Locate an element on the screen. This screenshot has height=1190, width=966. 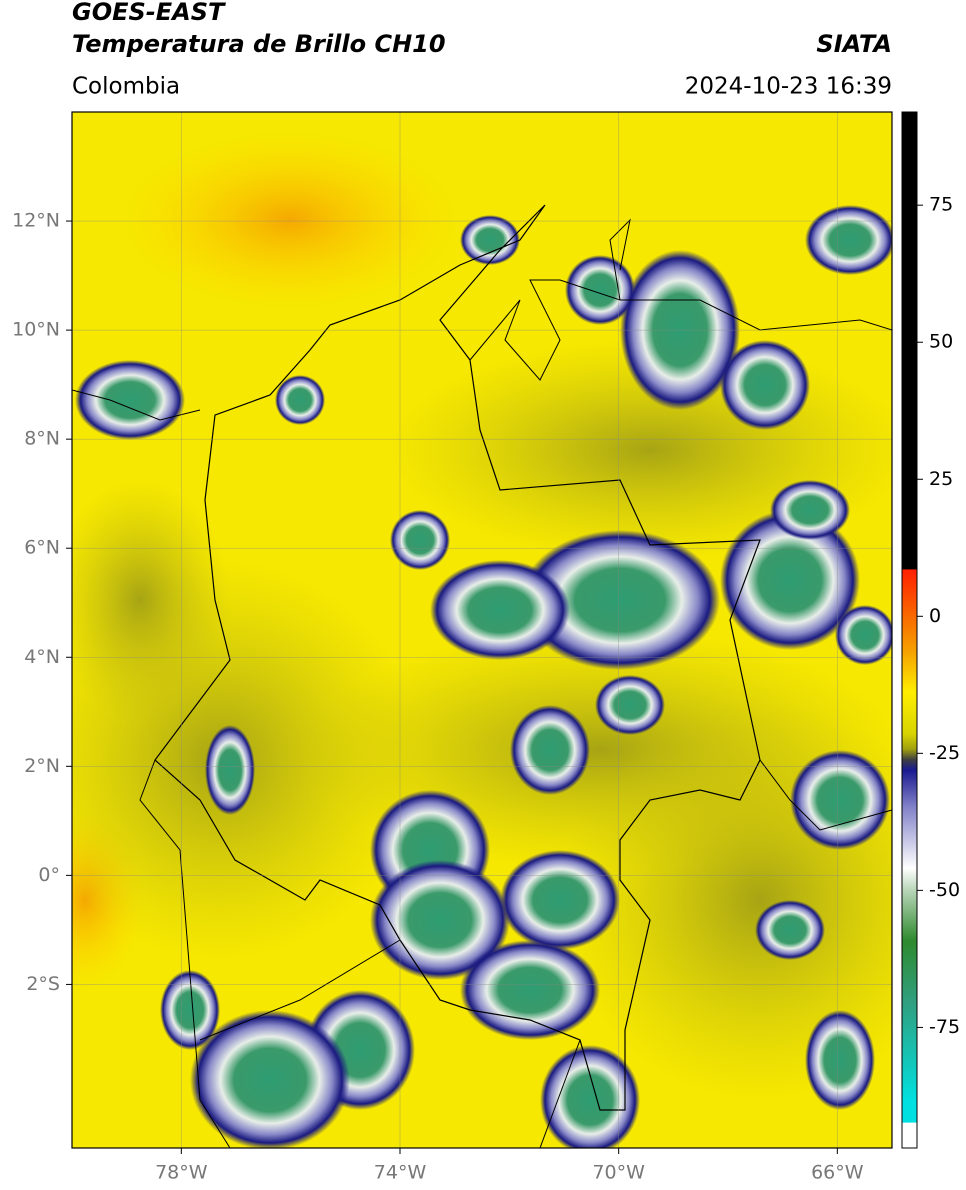
datetime: 2024-10-23 16:39 is located at coordinates (788, 87).